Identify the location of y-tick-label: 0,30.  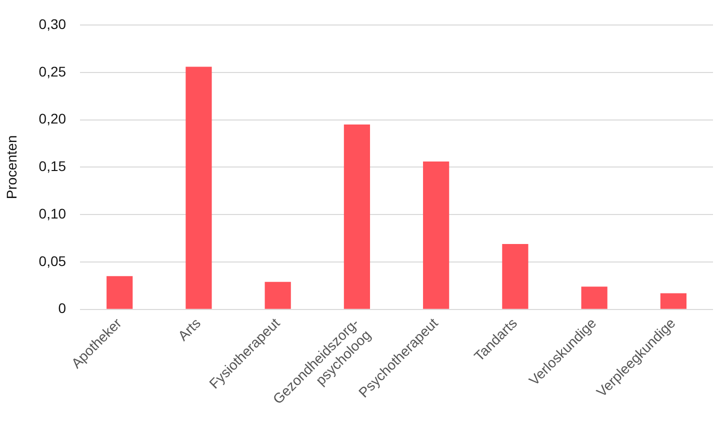
(52, 24).